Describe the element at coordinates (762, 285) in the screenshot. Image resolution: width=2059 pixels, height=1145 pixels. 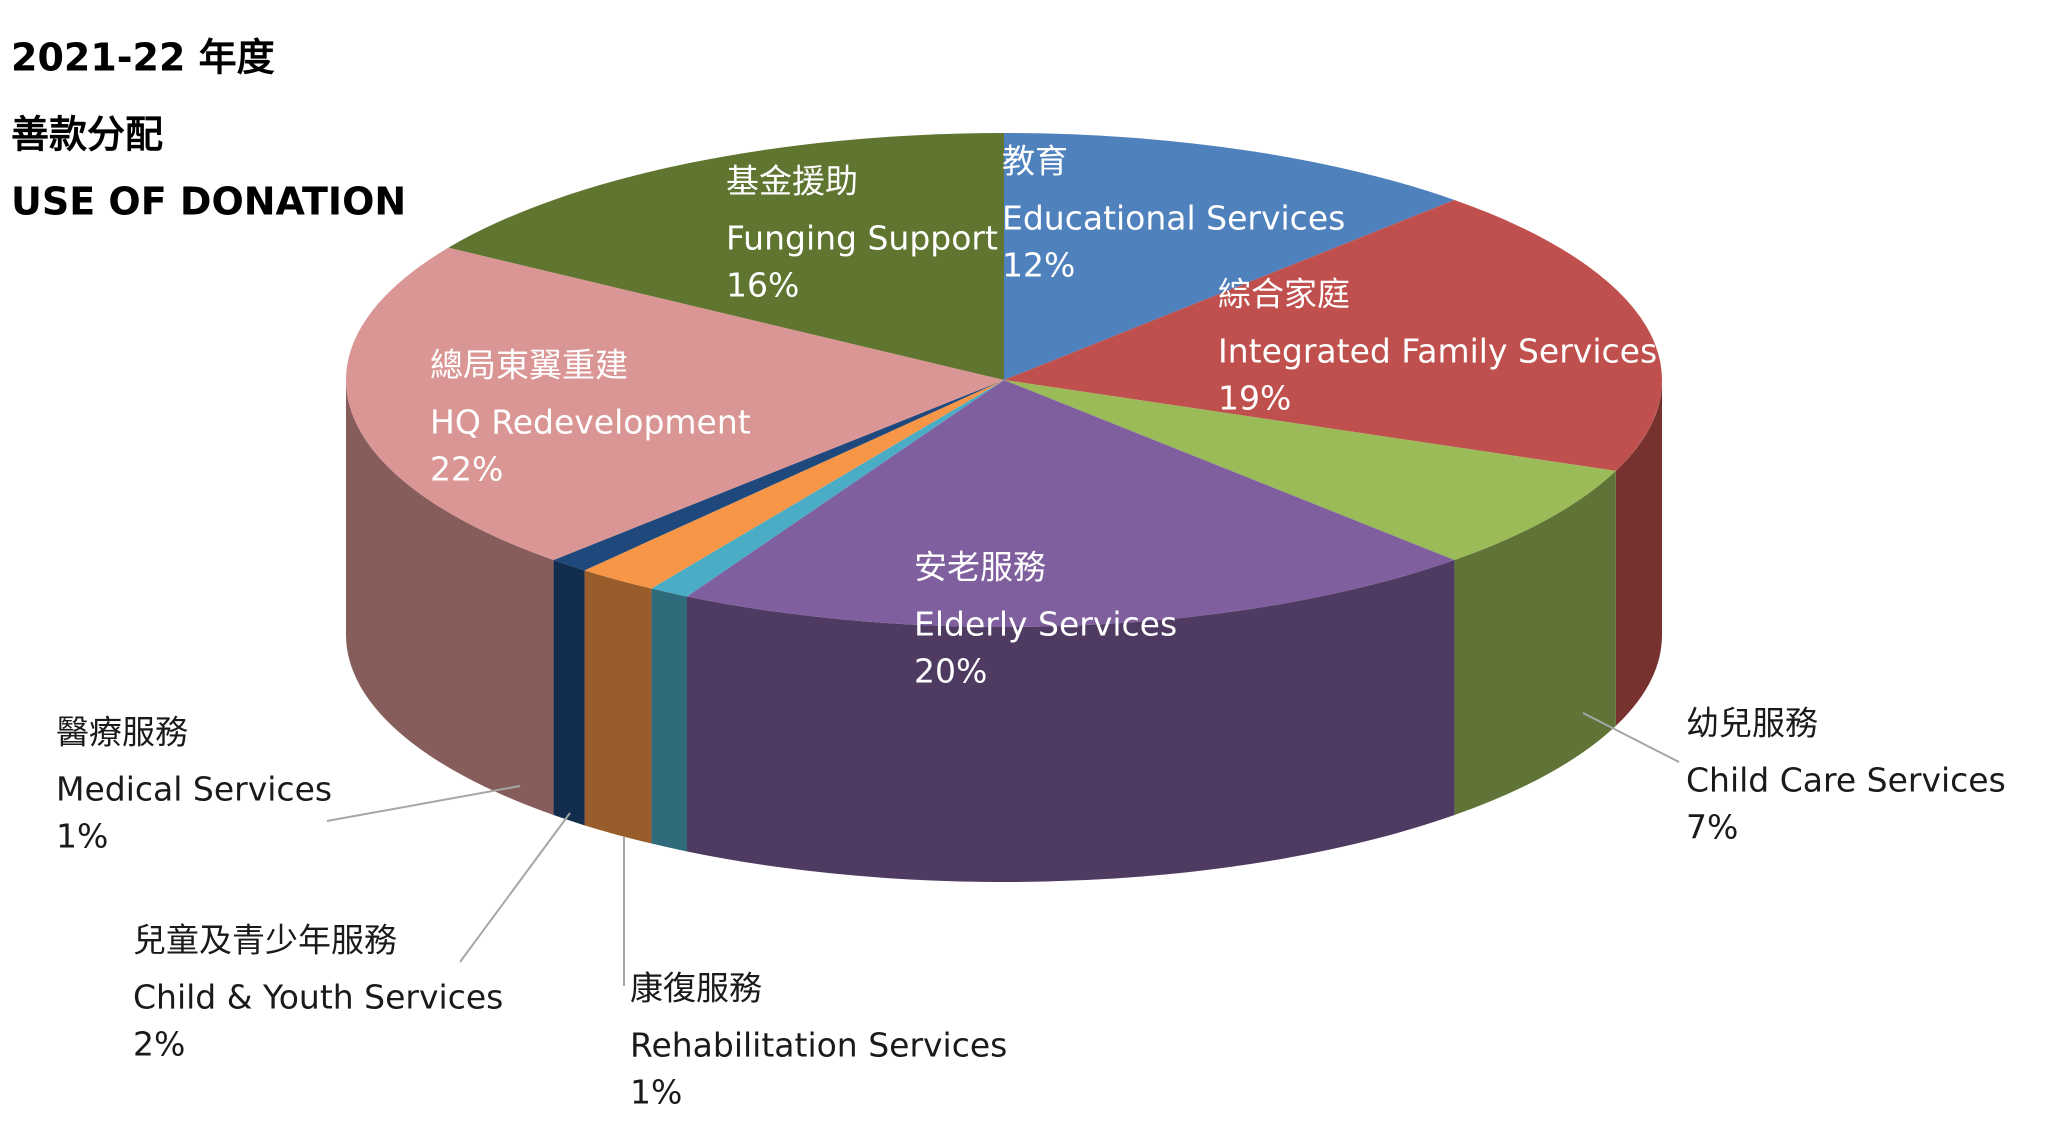
I see `value-label: 16%` at that location.